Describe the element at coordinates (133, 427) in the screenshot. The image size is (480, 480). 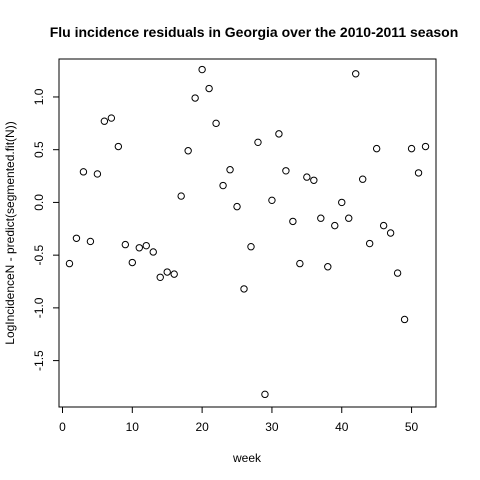
I see `x-tick-label: 10` at that location.